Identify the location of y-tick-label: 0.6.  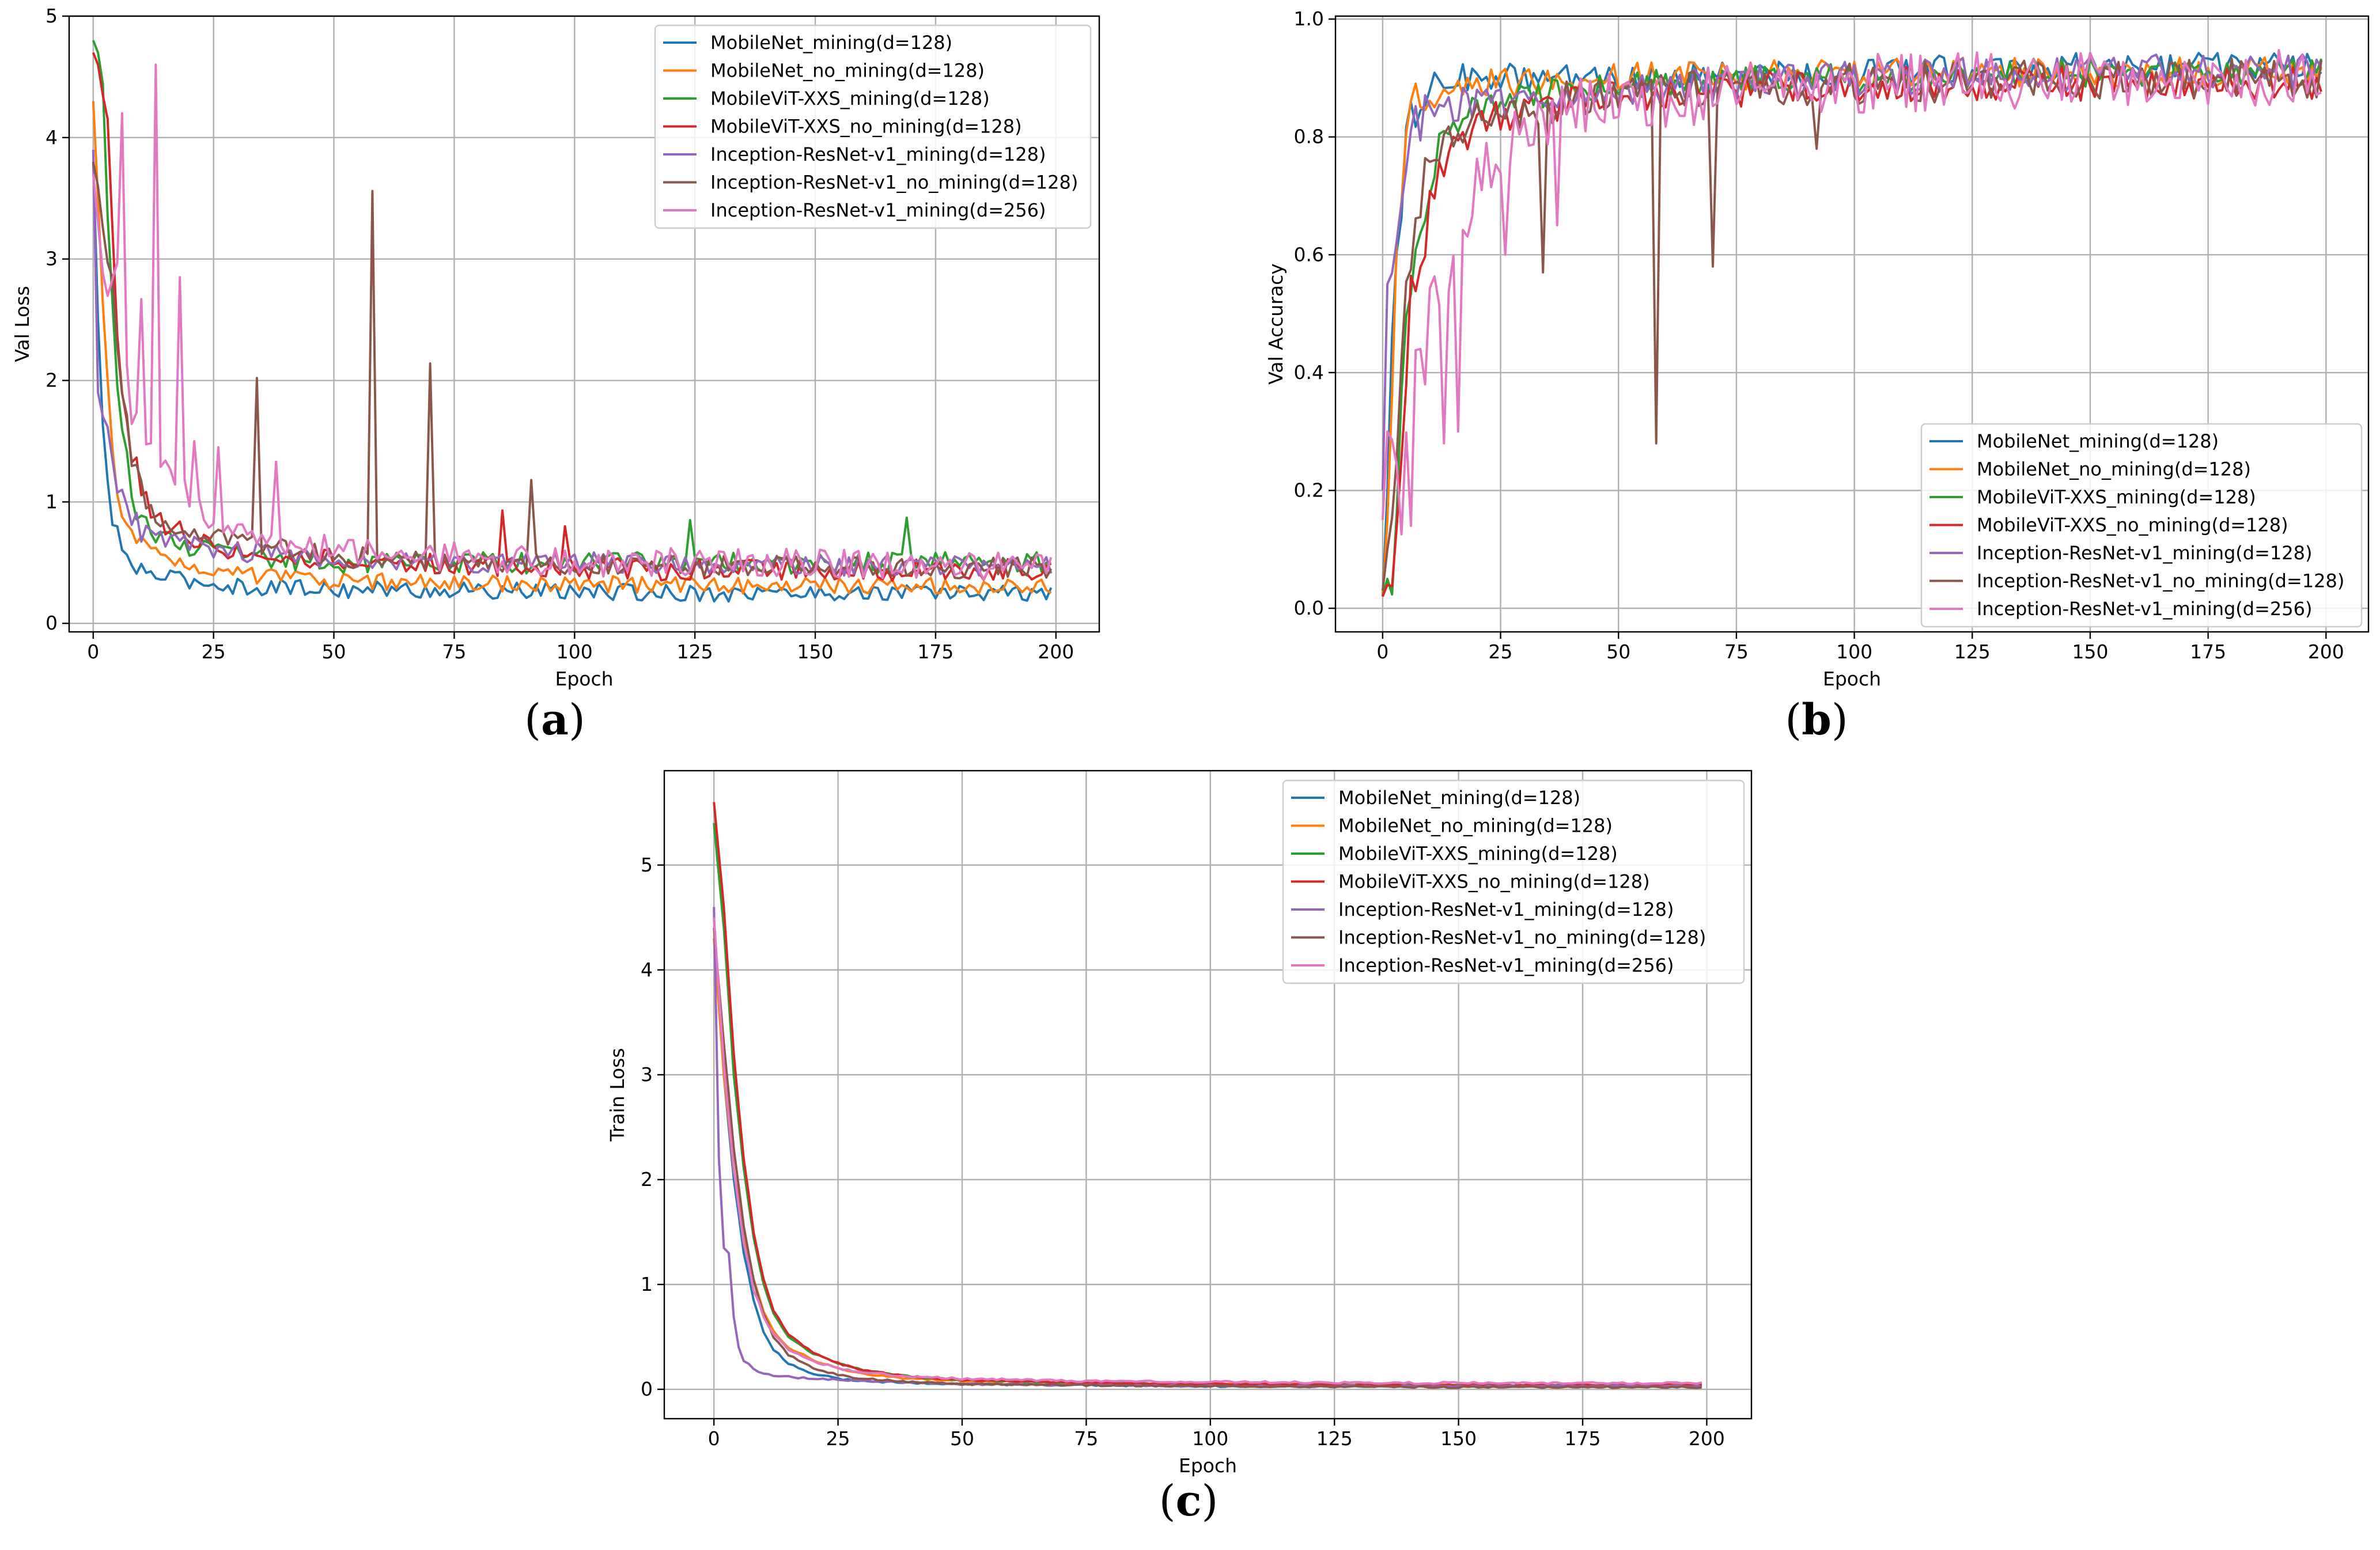
(1309, 254).